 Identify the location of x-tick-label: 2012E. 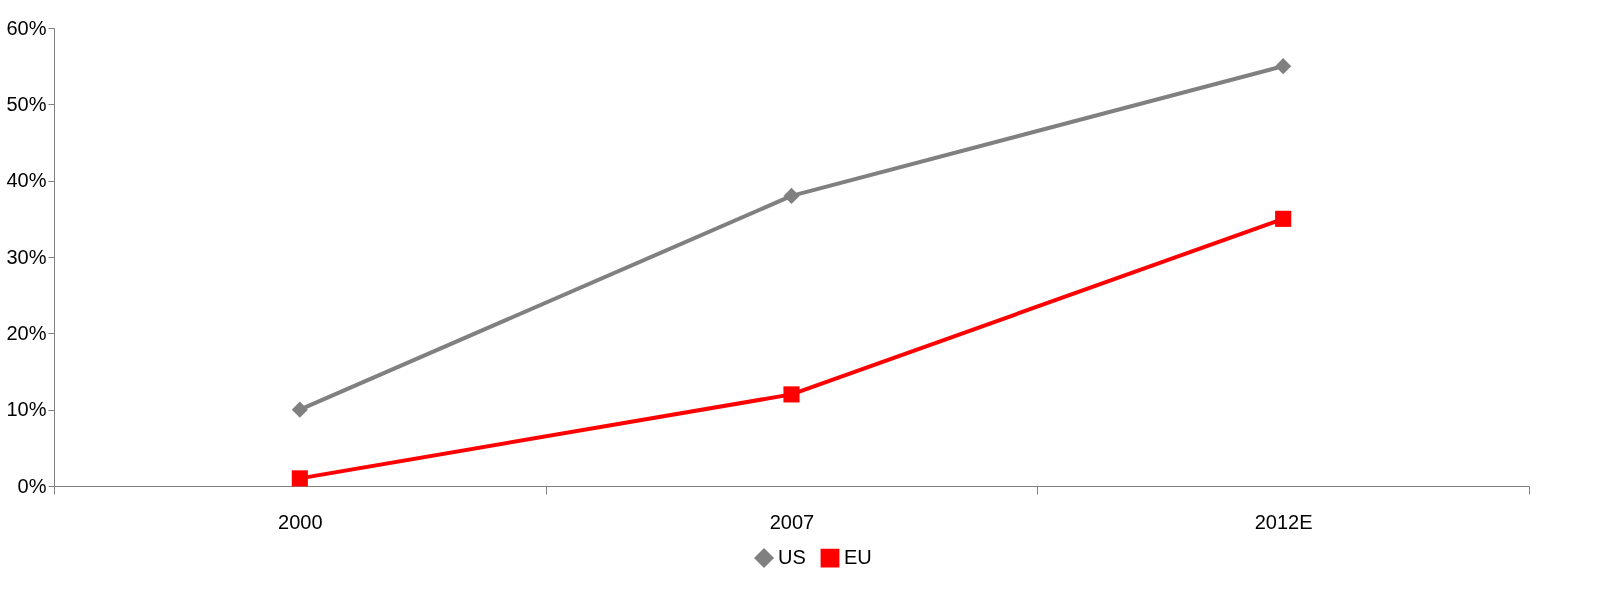
(1283, 521).